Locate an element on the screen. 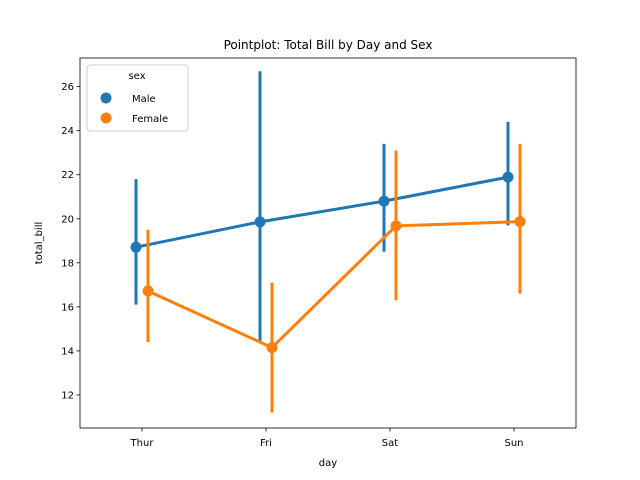  y-tick-label: 22 is located at coordinates (67, 175).